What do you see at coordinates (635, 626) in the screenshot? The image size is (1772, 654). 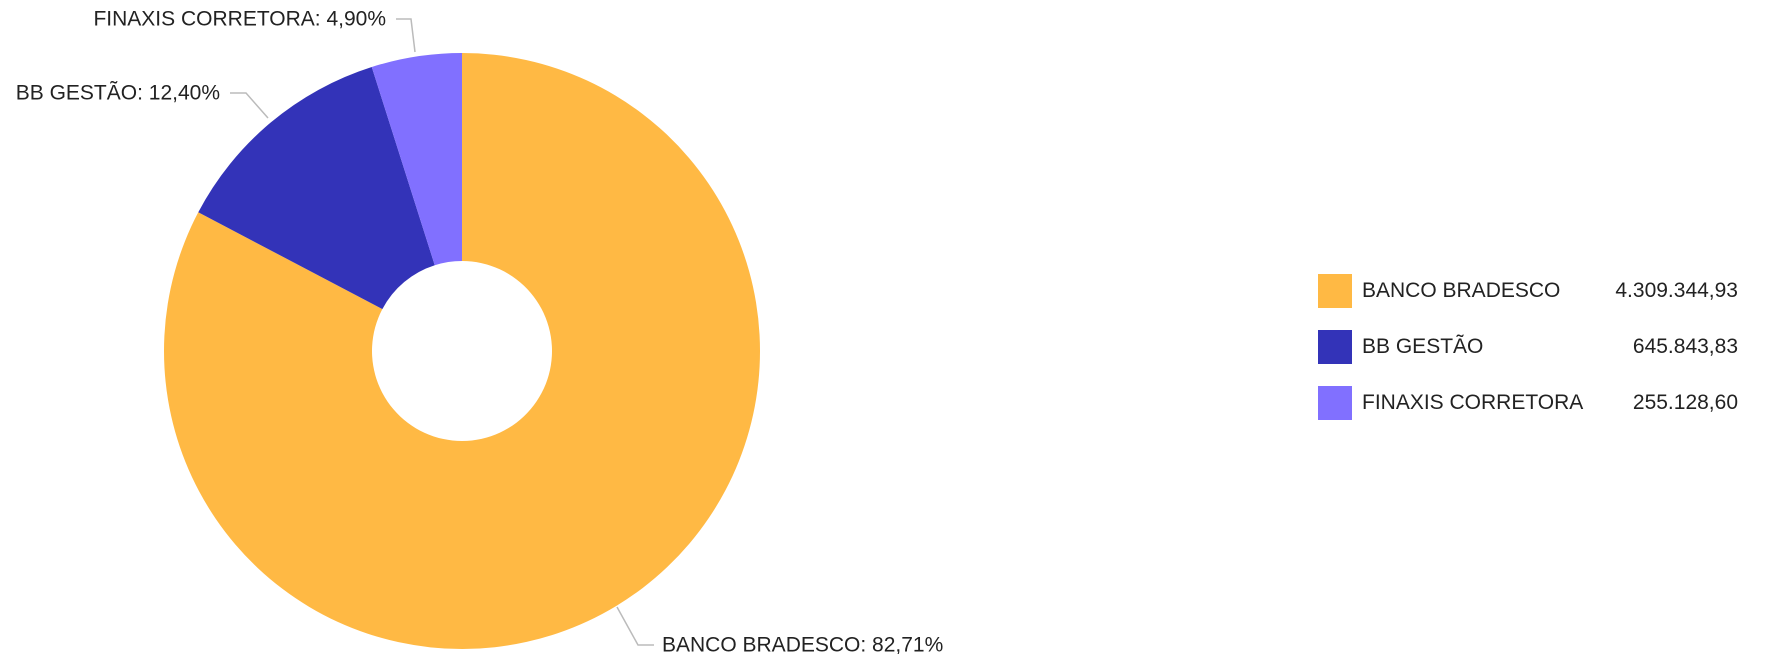 I see `leader-line-banco-bradesco` at bounding box center [635, 626].